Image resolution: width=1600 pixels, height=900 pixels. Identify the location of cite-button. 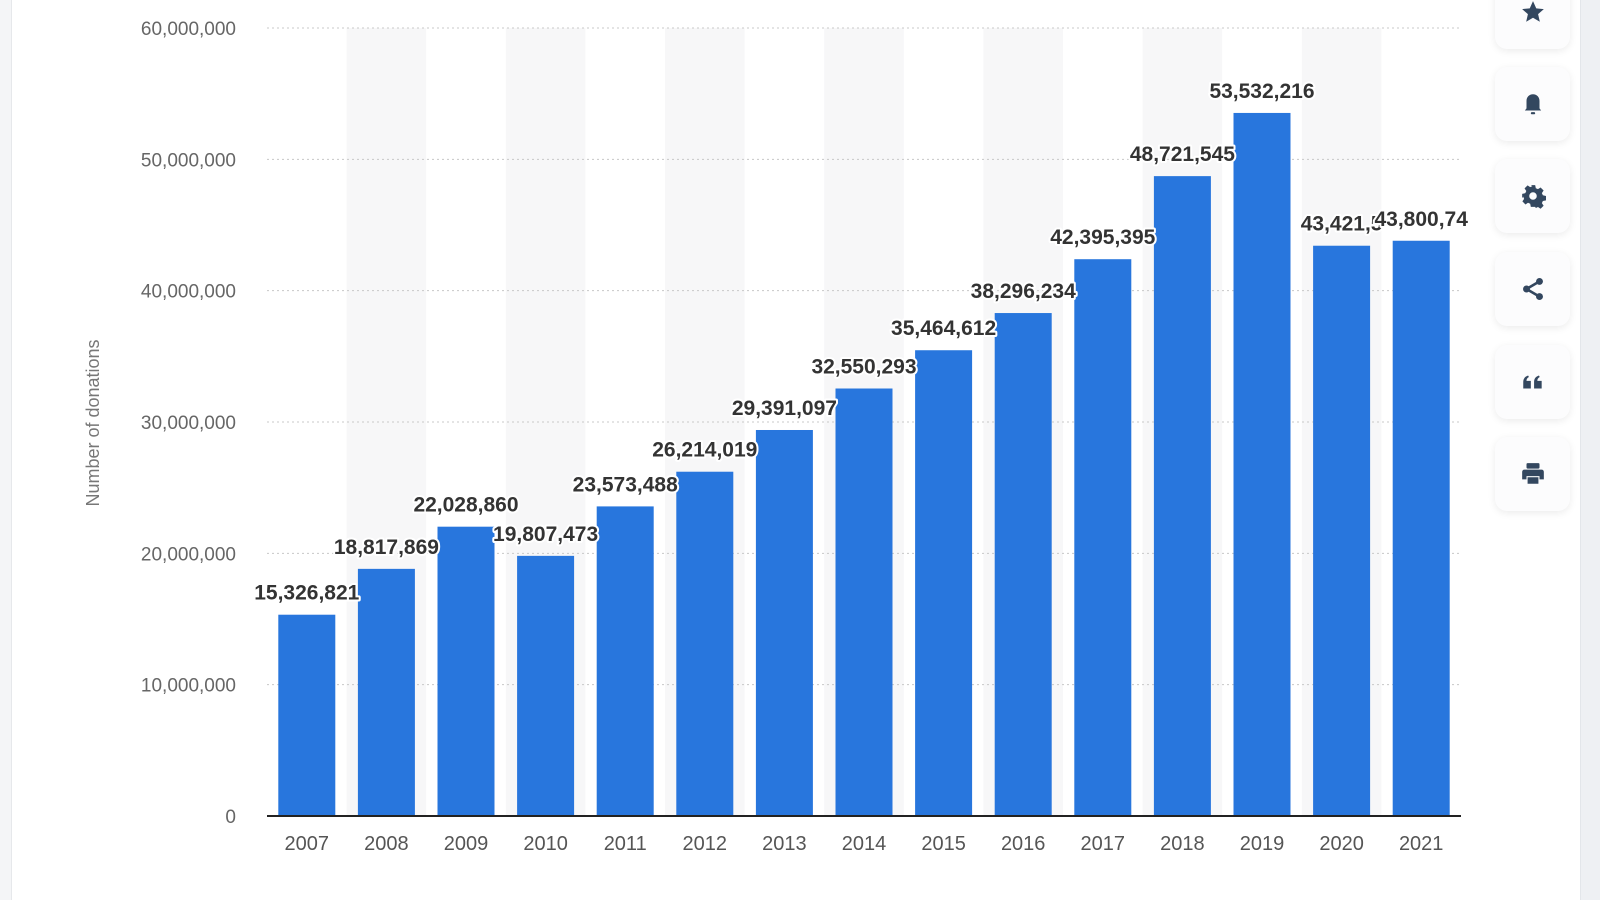
(1532, 382).